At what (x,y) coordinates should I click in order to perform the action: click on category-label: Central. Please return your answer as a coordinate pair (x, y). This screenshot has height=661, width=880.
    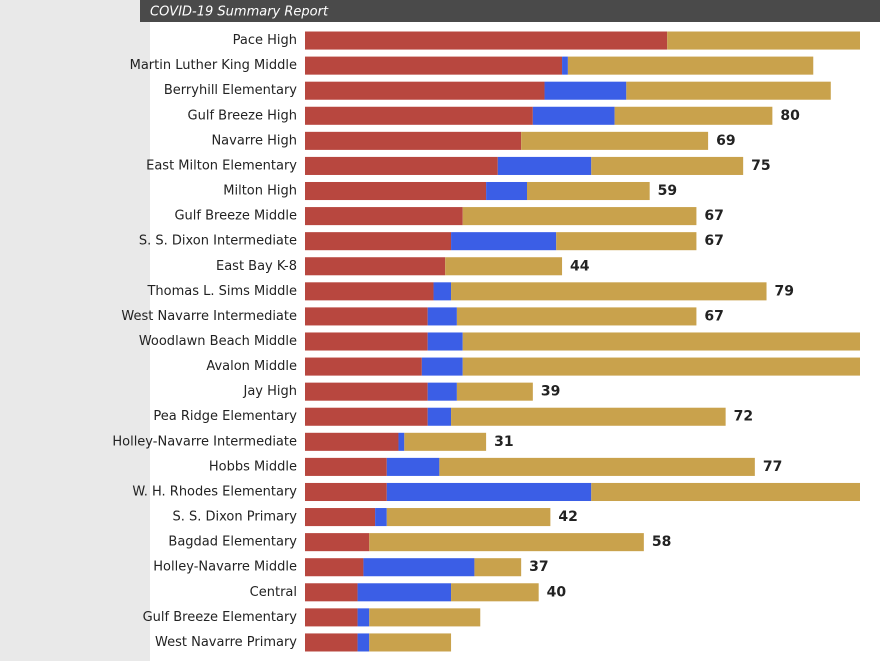
    Looking at the image, I should click on (273, 592).